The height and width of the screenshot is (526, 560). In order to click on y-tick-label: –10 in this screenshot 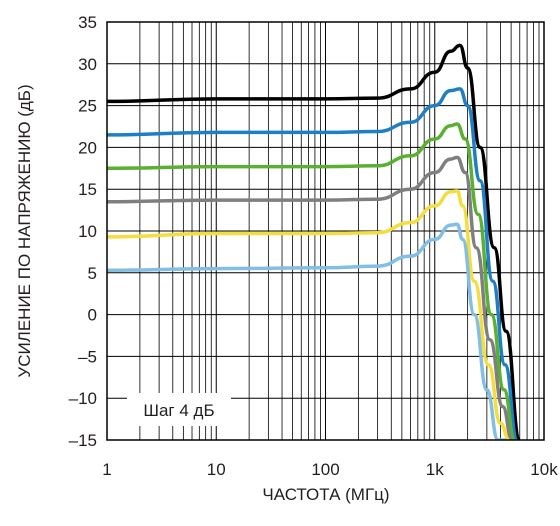, I will do `click(83, 398)`.